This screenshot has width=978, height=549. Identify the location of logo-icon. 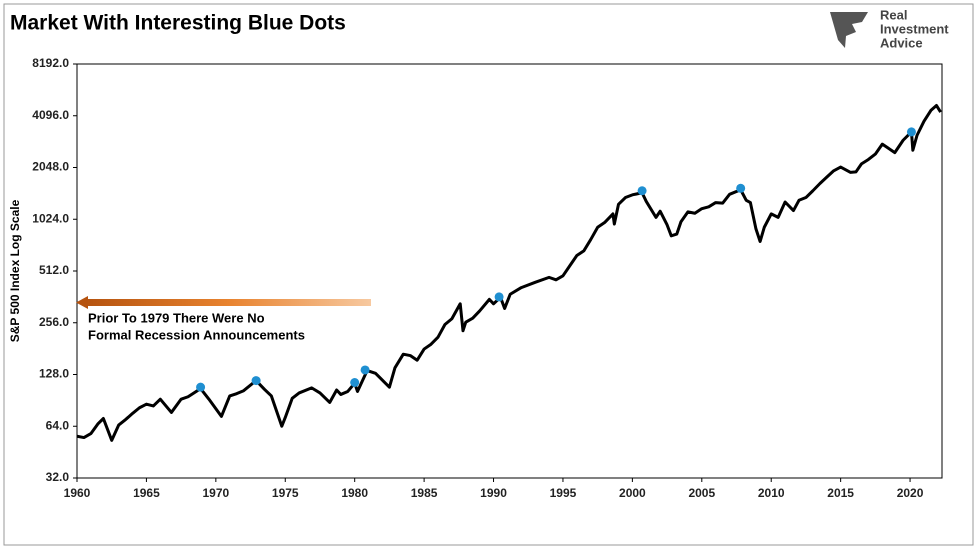
(849, 30).